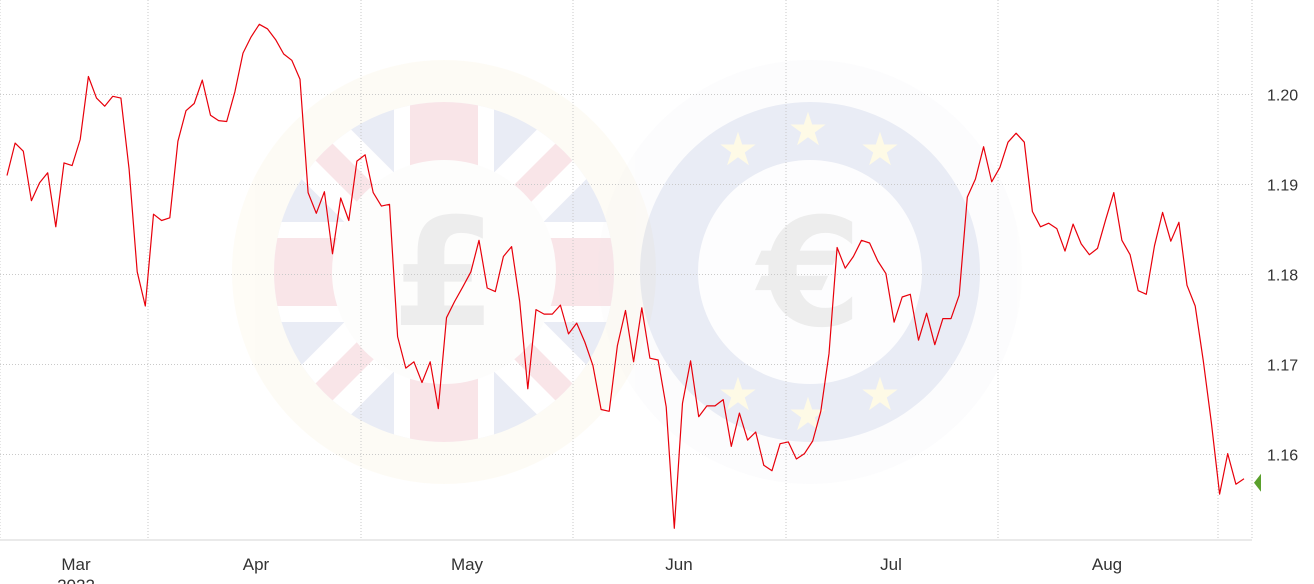 The width and height of the screenshot is (1314, 584). I want to click on y-axis: 1.20 1.19 1.18 1.17 1.16, so click(1282, 276).